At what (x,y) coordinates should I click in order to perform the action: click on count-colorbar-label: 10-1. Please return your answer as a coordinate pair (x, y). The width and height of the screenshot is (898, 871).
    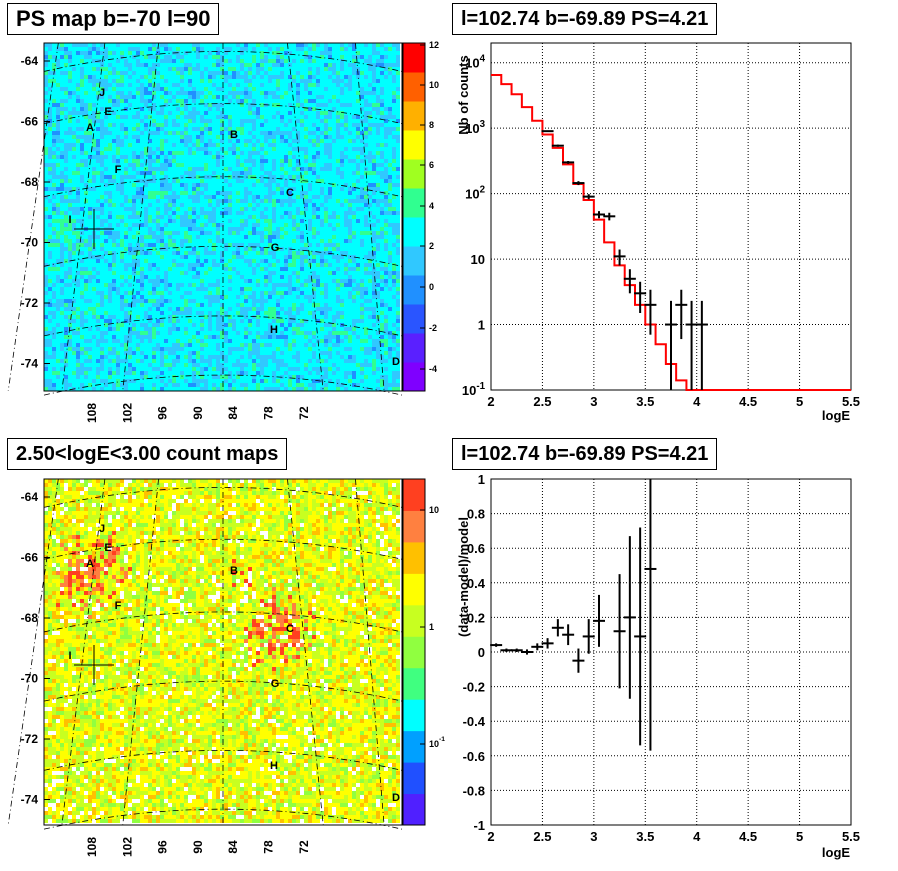
    Looking at the image, I should click on (437, 742).